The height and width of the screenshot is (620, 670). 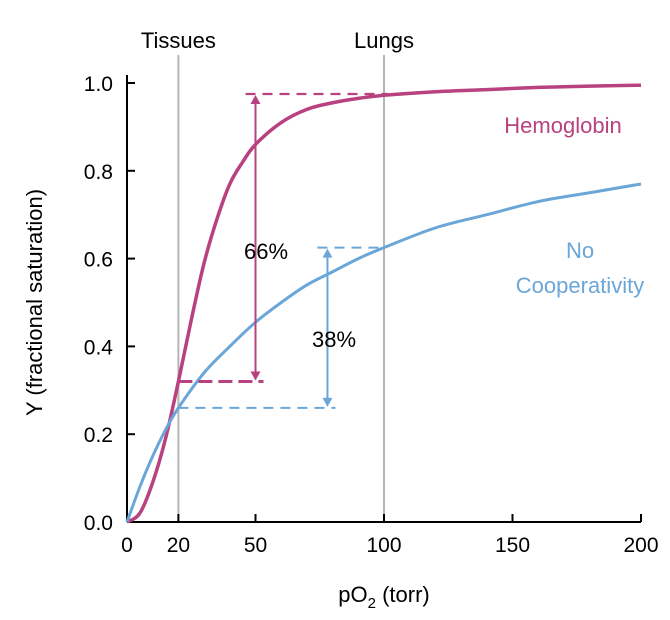 I want to click on x-tick-label: 150, so click(x=512, y=545).